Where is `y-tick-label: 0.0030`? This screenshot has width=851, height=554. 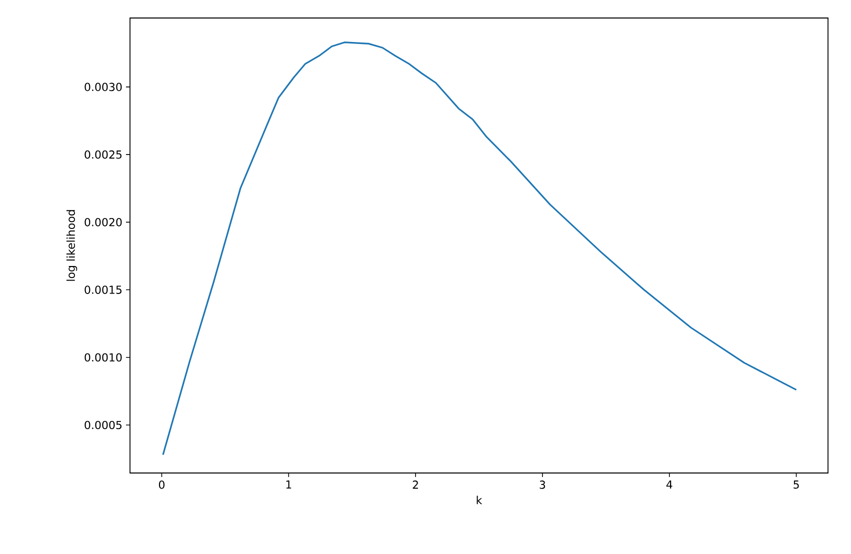
y-tick-label: 0.0030 is located at coordinates (103, 87).